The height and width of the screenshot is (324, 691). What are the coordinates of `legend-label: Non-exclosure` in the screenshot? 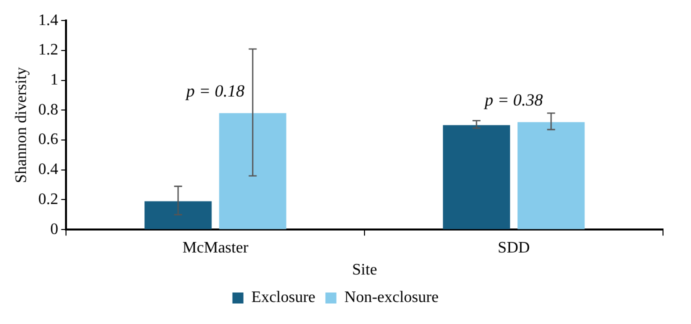 It's located at (391, 297).